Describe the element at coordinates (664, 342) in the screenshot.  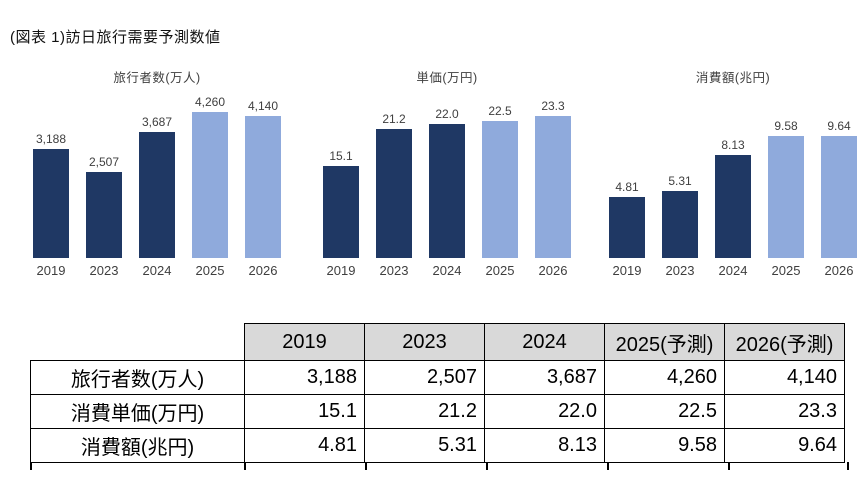
I see `table-header-cell: 2025(予測)` at that location.